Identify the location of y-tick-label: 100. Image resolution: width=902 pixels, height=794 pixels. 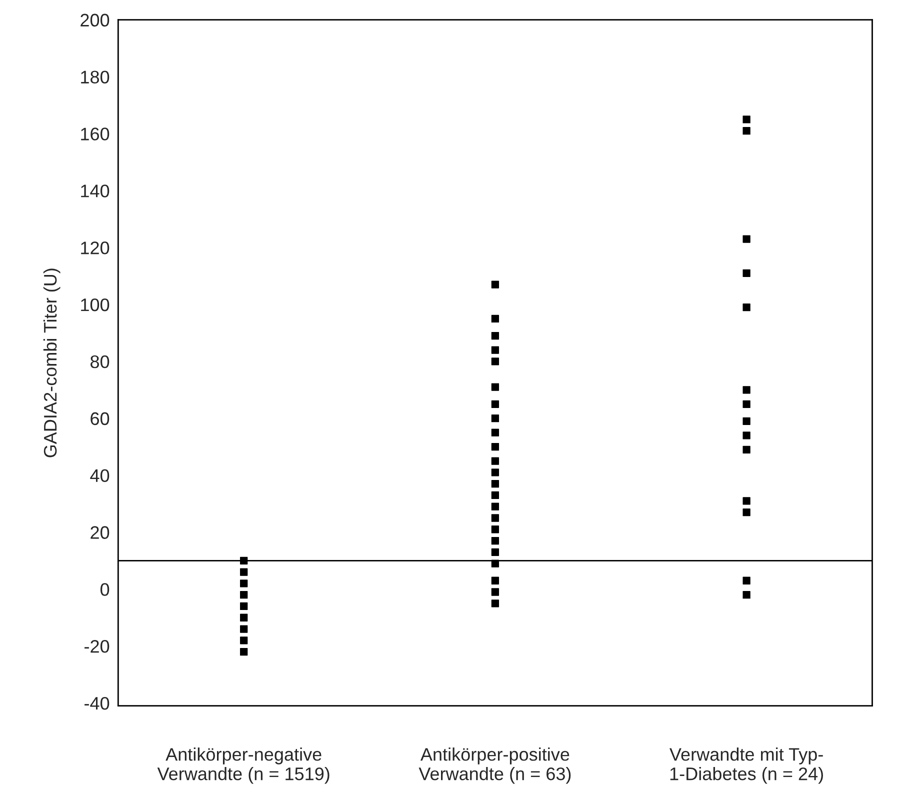
(95, 305).